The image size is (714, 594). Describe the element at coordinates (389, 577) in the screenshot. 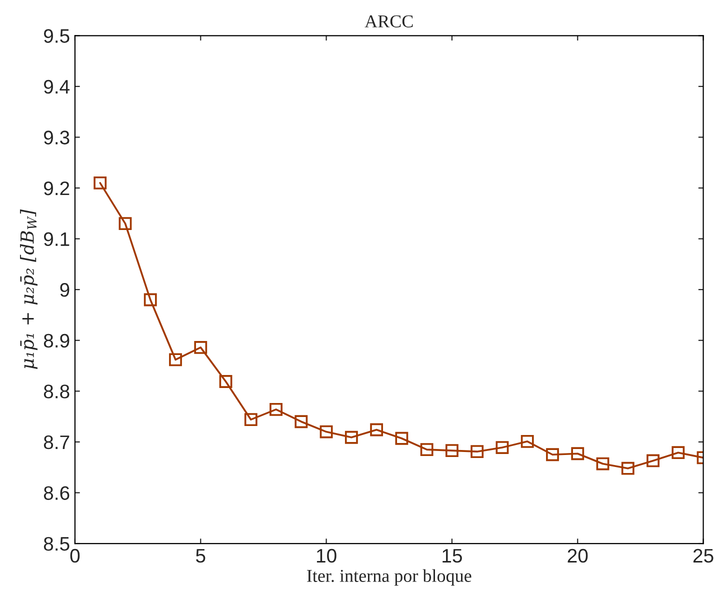

I see `x-axis-title: Iter. interna por bloque` at that location.